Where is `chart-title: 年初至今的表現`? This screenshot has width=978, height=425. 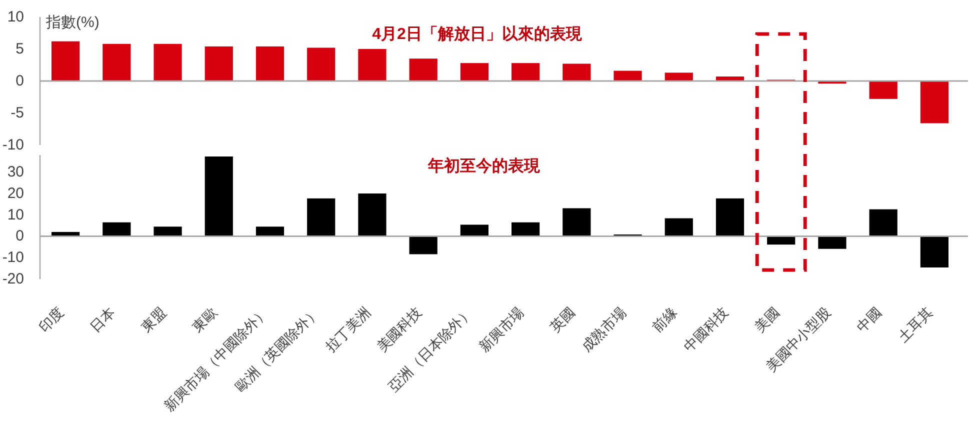 chart-title: 年初至今的表現 is located at coordinates (484, 166).